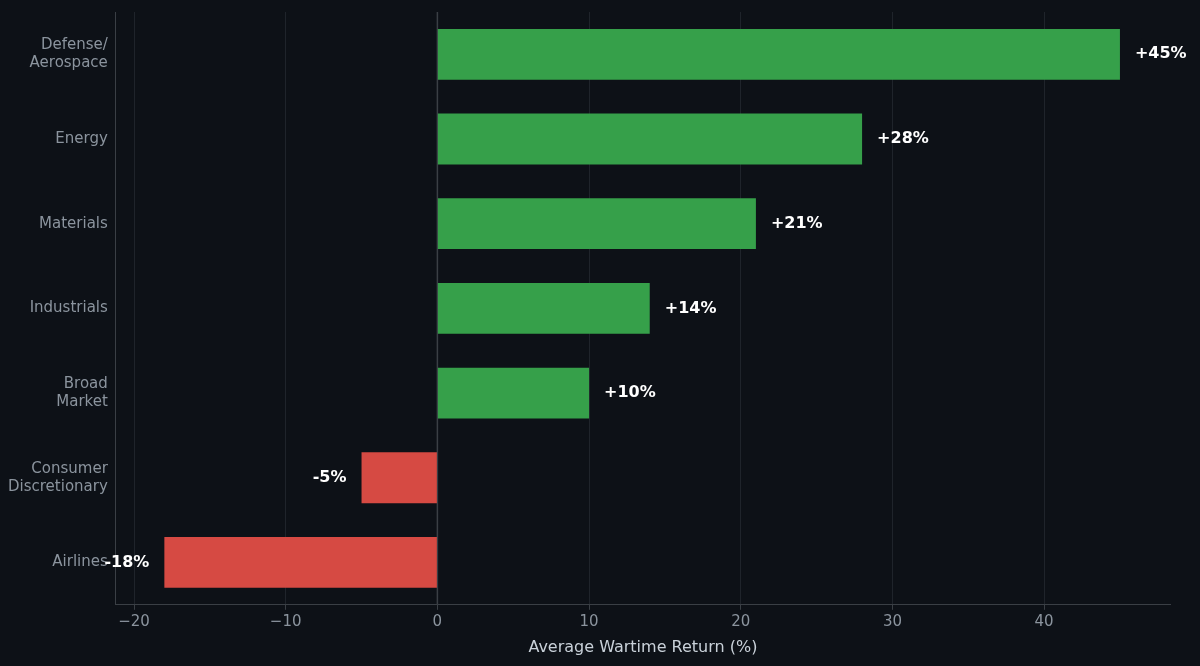  Describe the element at coordinates (329, 476) in the screenshot. I see `data-label: -5%` at that location.